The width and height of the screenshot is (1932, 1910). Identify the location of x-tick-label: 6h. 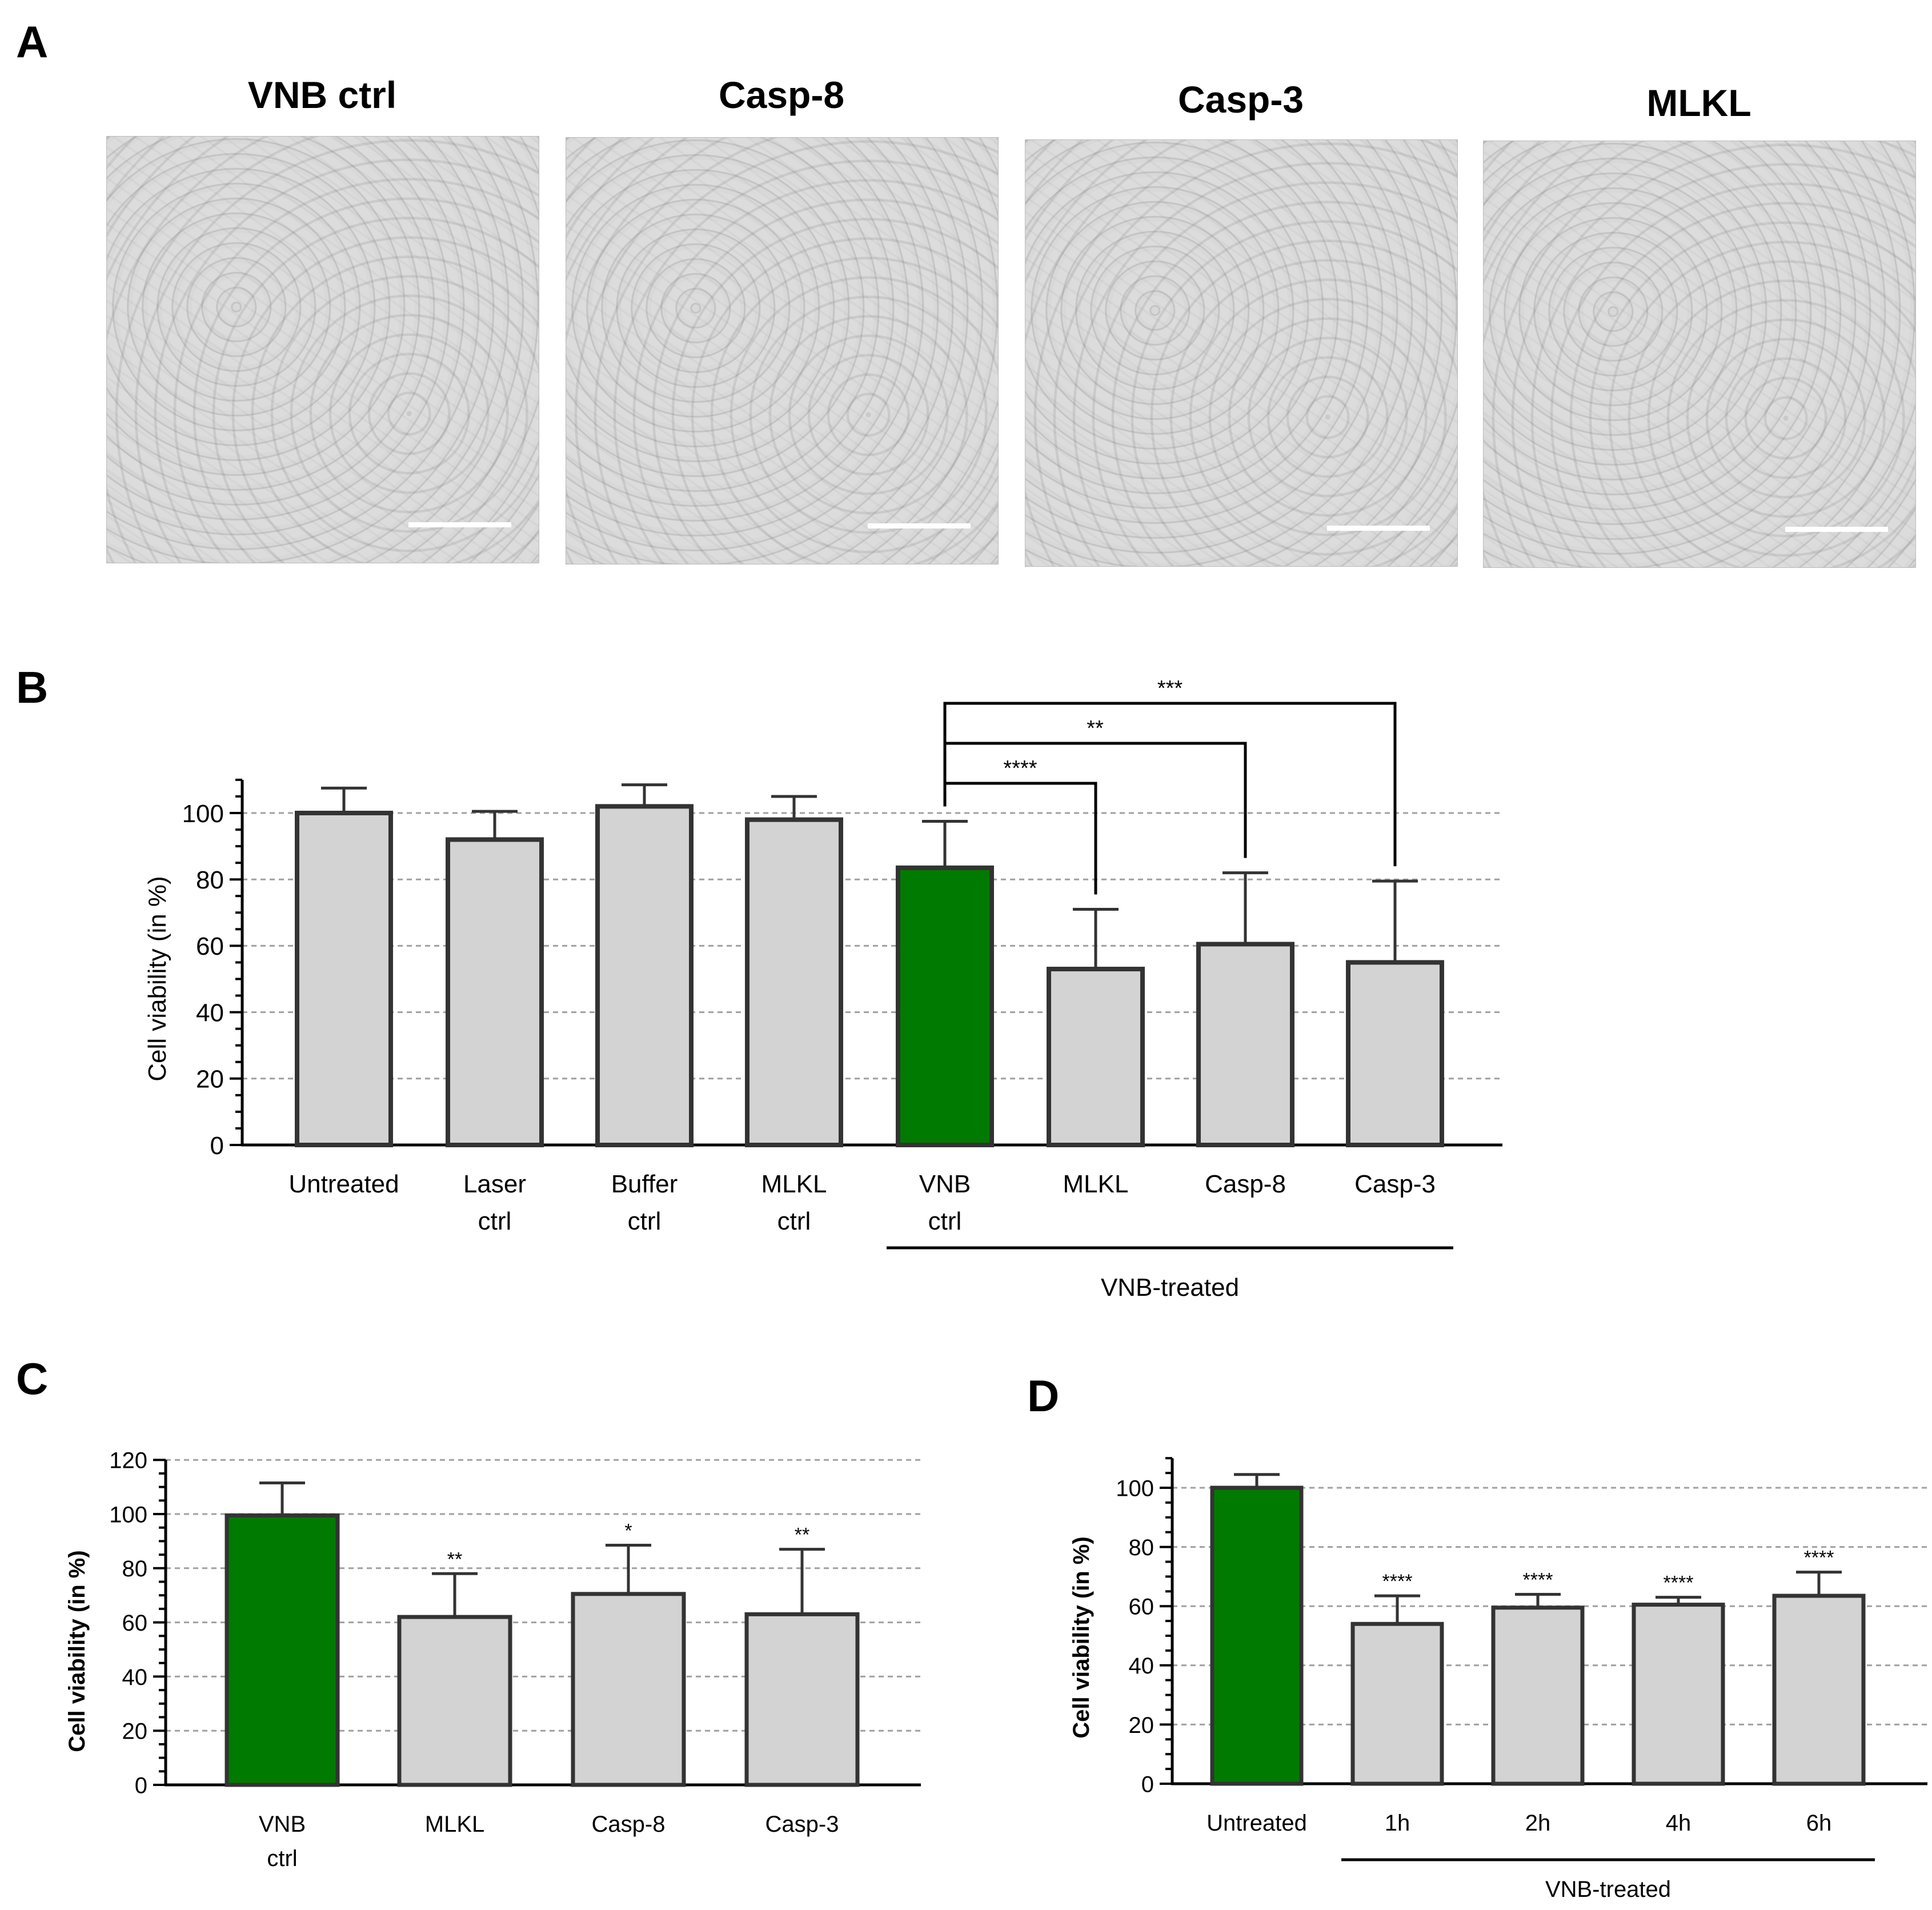
(1819, 1823).